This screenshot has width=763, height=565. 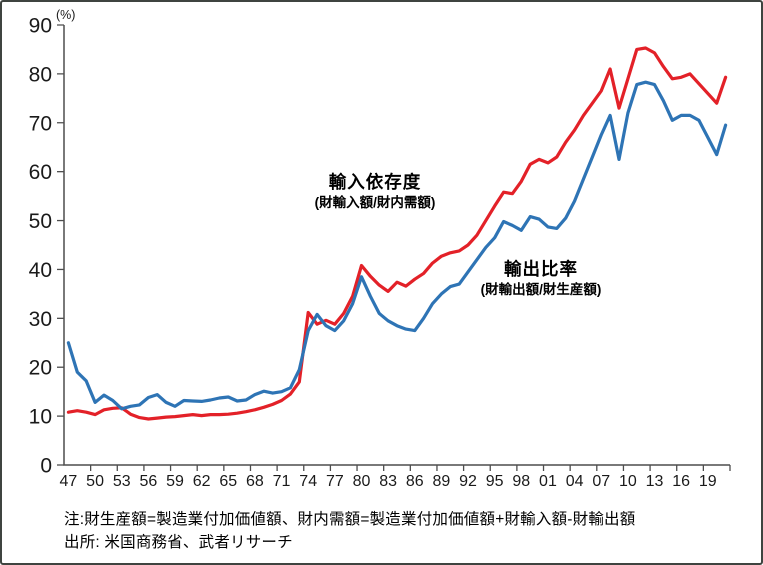 I want to click on import-dependency-formula: (財輸入額/財内需額), so click(x=375, y=203).